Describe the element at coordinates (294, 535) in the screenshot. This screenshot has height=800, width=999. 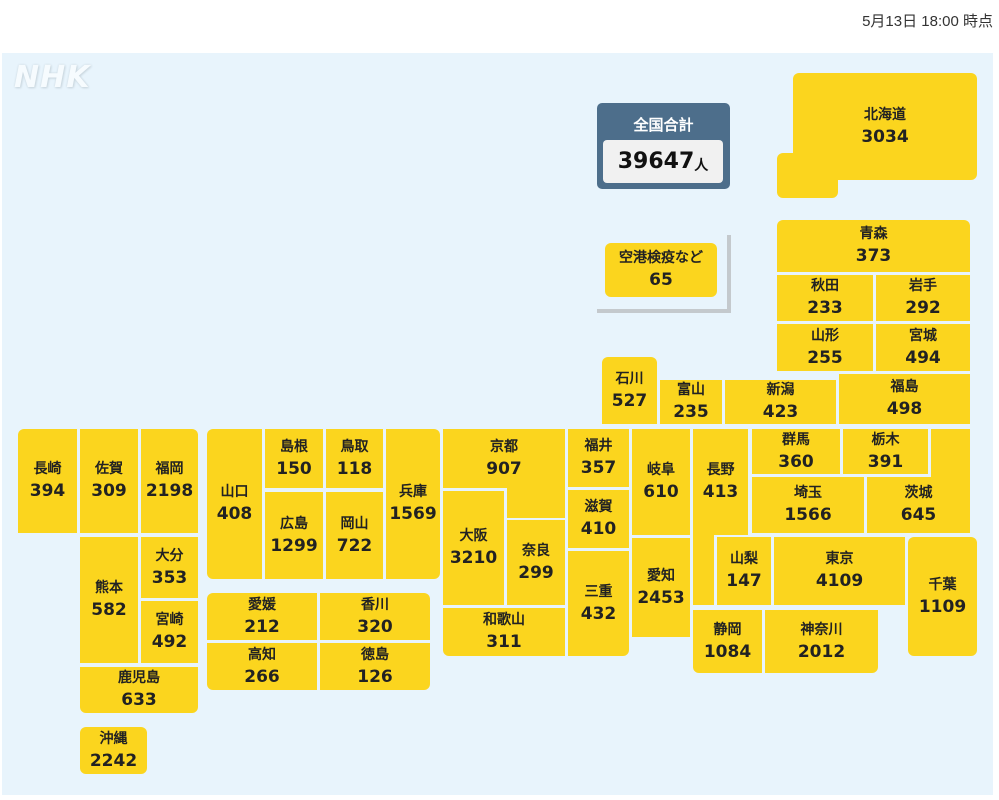
I see `tile-prefecture: 広島 1299` at that location.